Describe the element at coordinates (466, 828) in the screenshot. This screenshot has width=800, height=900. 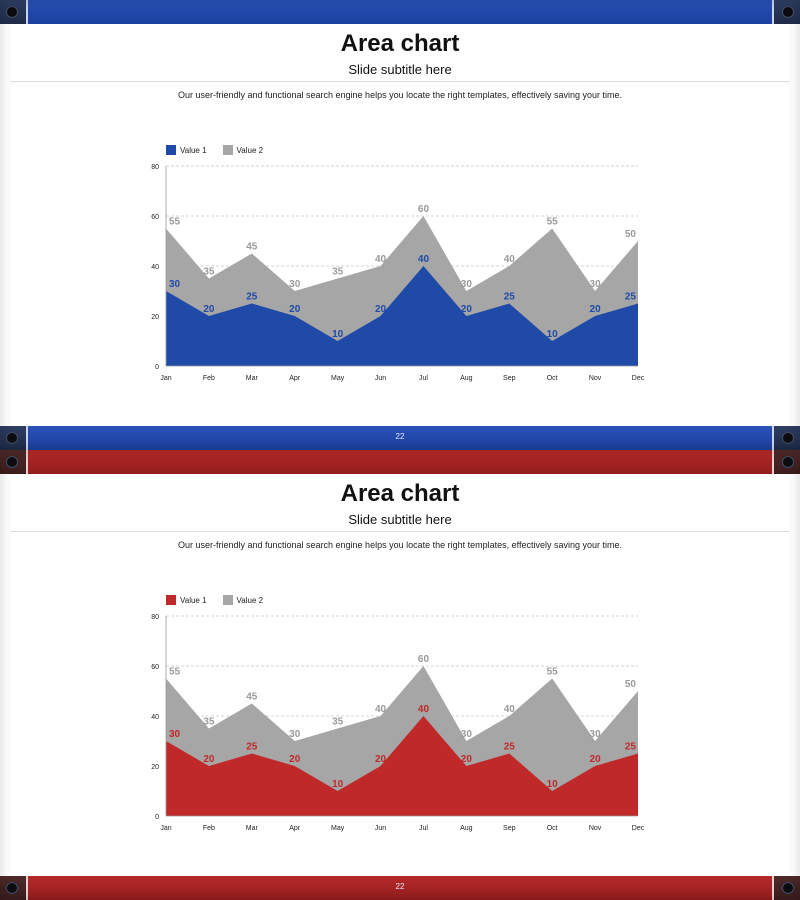
I see `x-tick-label: Aug` at that location.